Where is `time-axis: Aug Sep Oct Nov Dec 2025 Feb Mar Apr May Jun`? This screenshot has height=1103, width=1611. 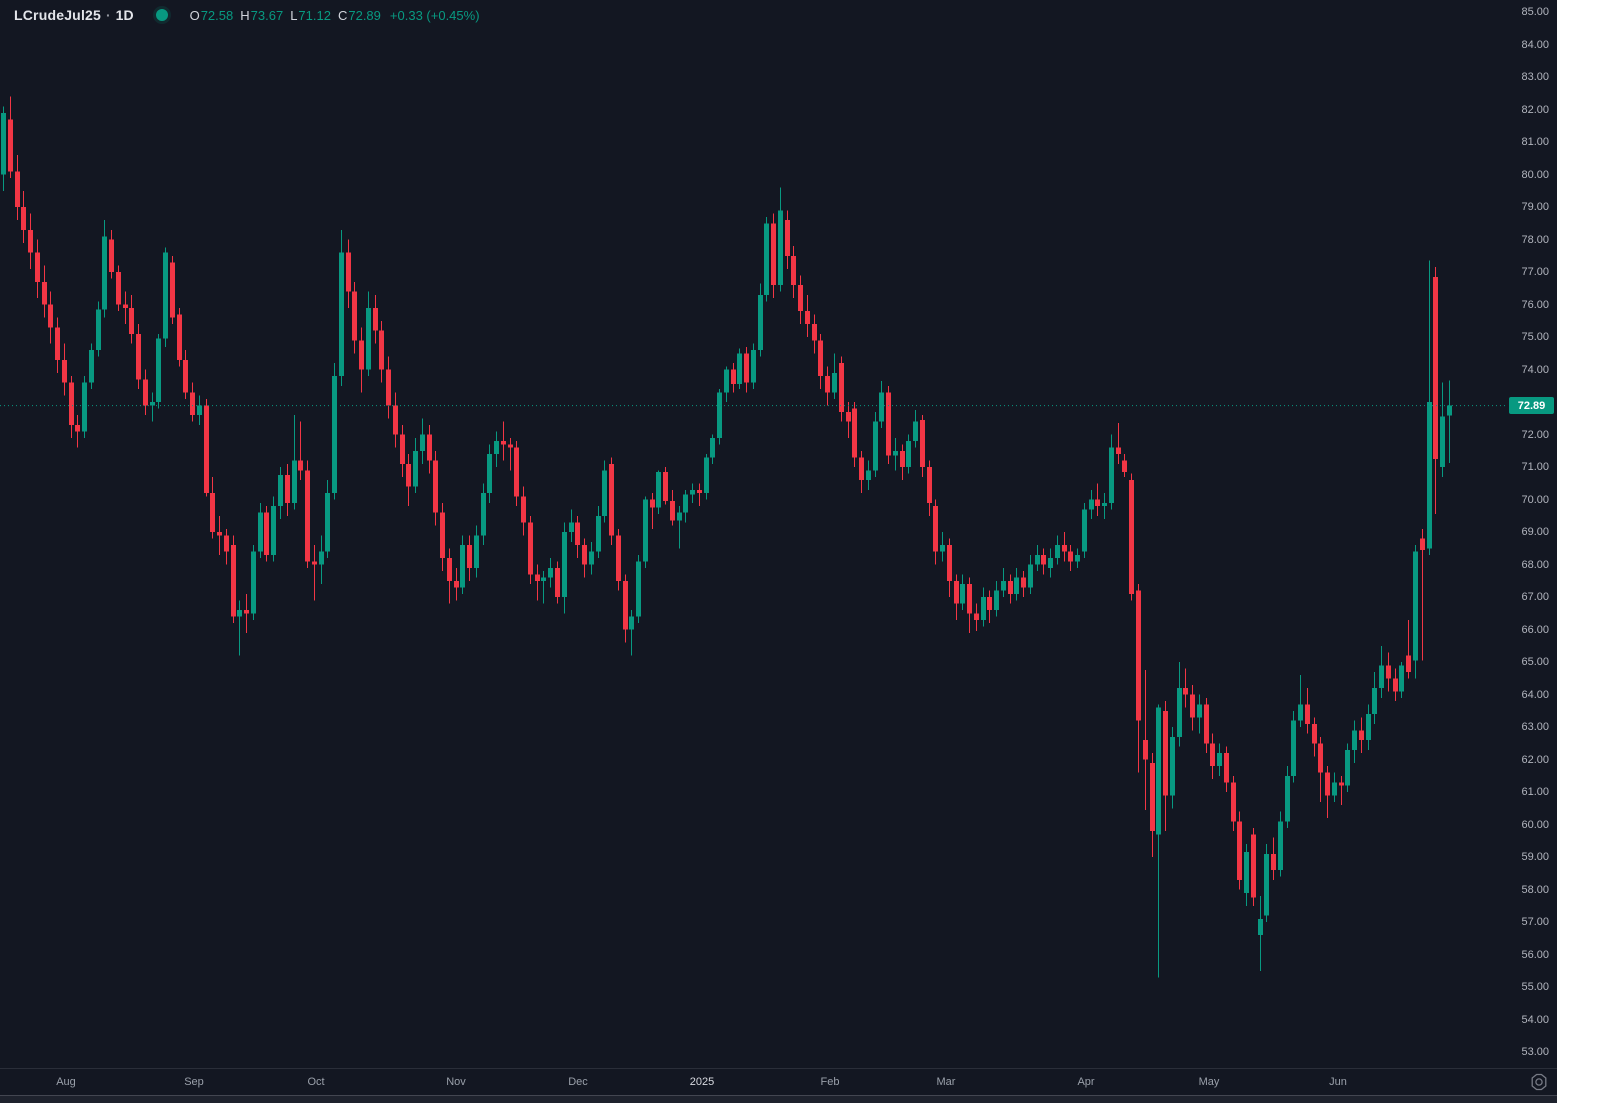 time-axis: Aug Sep Oct Nov Dec 2025 Feb Mar Apr May Jun is located at coordinates (778, 1082).